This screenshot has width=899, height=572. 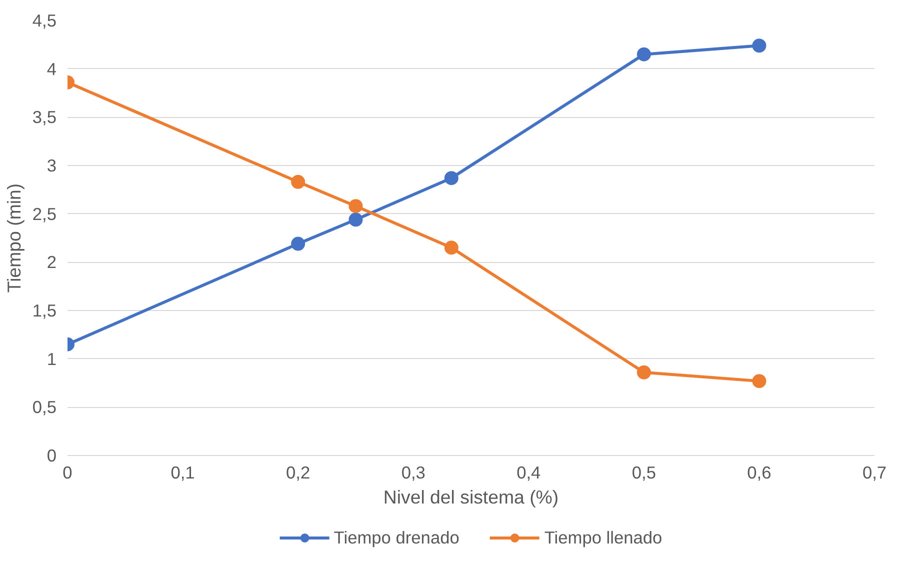 What do you see at coordinates (13, 238) in the screenshot?
I see `y-axis-title: Tiempo (min)` at bounding box center [13, 238].